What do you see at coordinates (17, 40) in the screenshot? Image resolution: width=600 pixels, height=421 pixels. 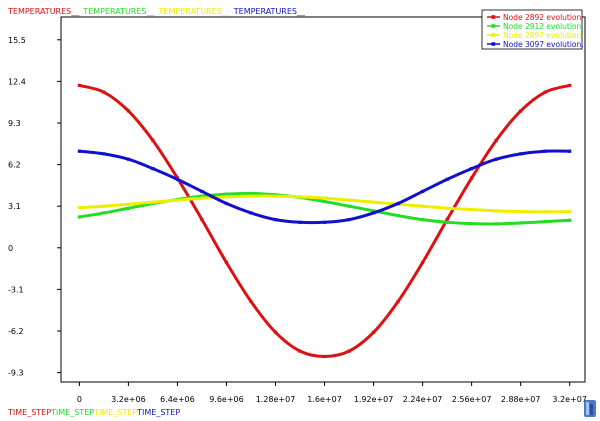 I see `y-tick-label: 15.5` at bounding box center [17, 40].